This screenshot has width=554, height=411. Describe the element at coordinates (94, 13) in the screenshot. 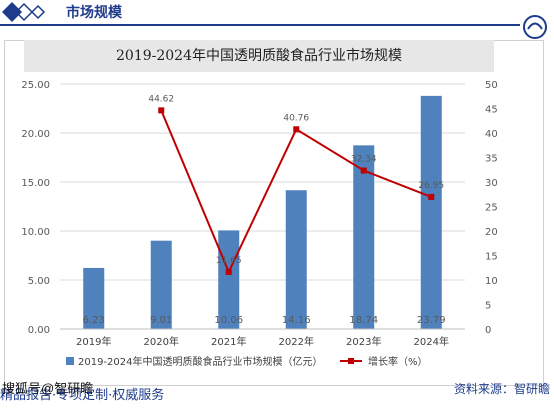

I see `section-title: 市场规模` at that location.